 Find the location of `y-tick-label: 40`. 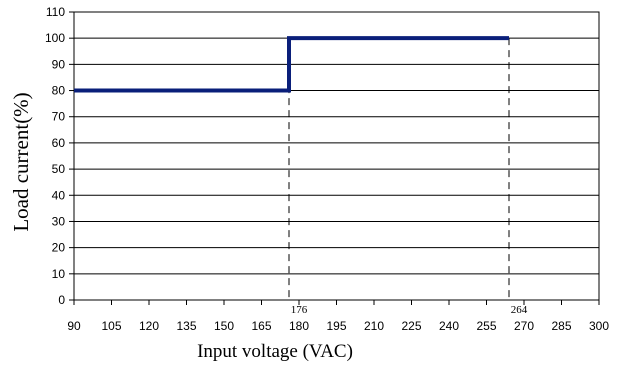

y-tick-label: 40 is located at coordinates (59, 195).